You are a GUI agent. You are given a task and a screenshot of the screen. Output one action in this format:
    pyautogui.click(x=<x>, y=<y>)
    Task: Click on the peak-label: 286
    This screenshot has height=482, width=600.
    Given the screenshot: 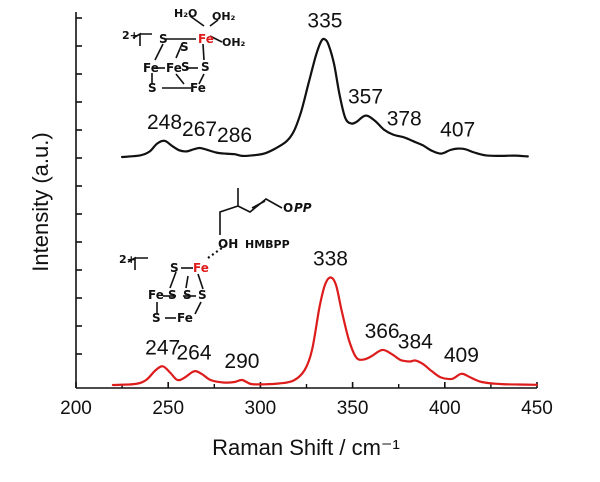 What is the action you would take?
    pyautogui.click(x=234, y=135)
    